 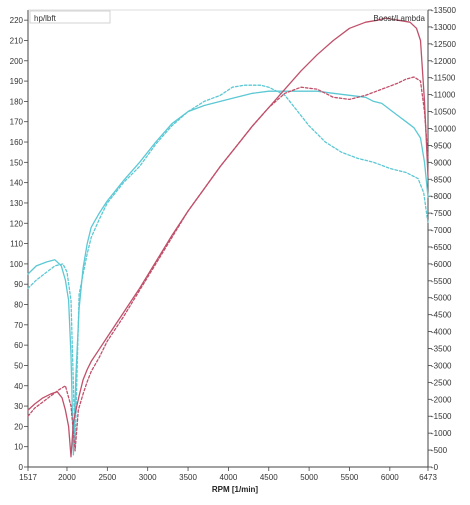 What do you see at coordinates (443, 61) in the screenshot?
I see `right-tick-label: -12000` at bounding box center [443, 61].